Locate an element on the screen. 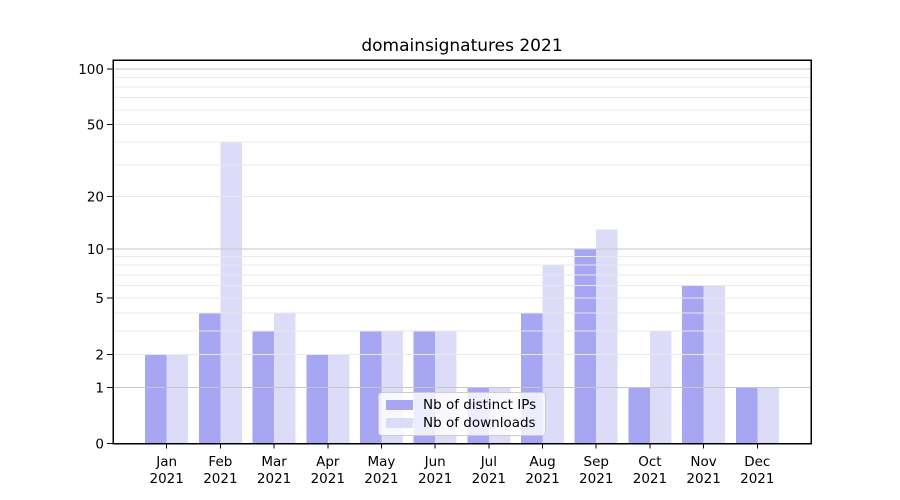 This screenshot has width=900, height=500. x-tick-label-month: Sep is located at coordinates (596, 462).